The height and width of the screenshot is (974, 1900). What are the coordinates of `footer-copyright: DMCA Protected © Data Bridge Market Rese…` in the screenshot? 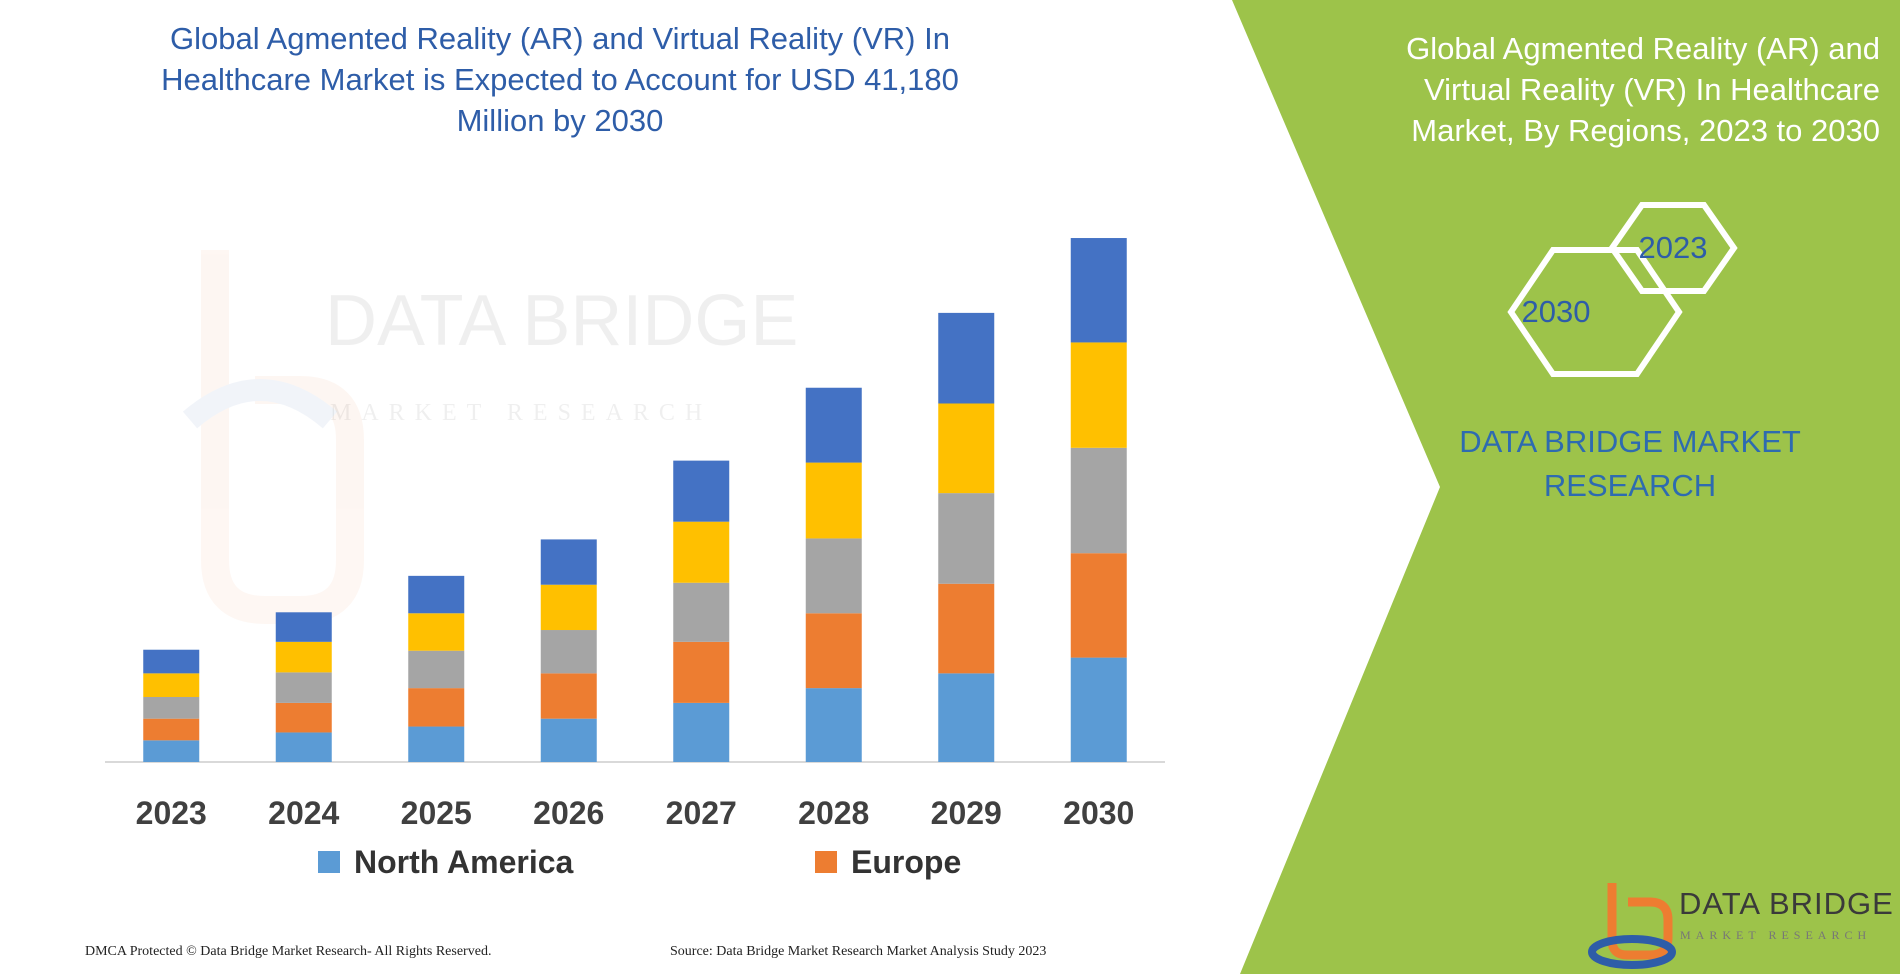 It's located at (288, 951).